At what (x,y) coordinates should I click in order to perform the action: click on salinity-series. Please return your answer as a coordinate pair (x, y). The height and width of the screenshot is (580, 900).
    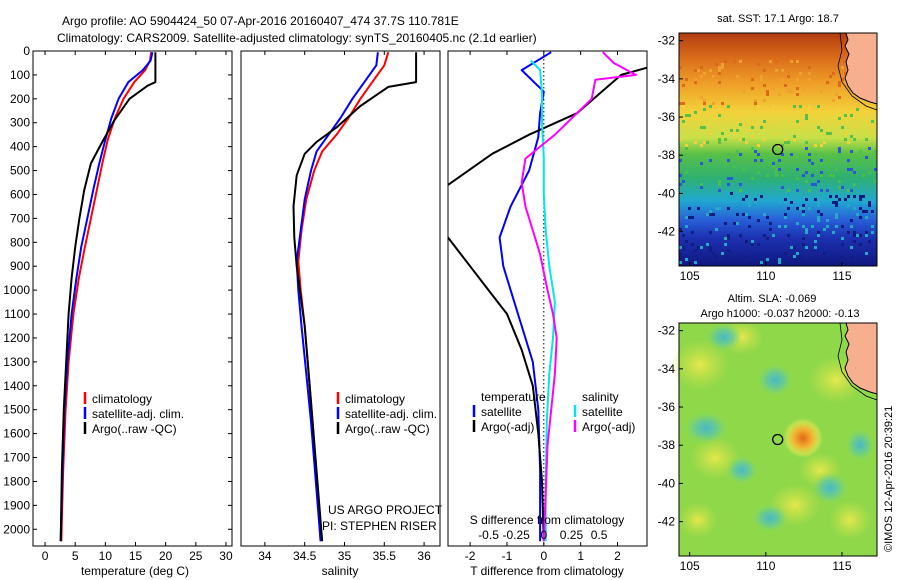
    Looking at the image, I should click on (355, 296).